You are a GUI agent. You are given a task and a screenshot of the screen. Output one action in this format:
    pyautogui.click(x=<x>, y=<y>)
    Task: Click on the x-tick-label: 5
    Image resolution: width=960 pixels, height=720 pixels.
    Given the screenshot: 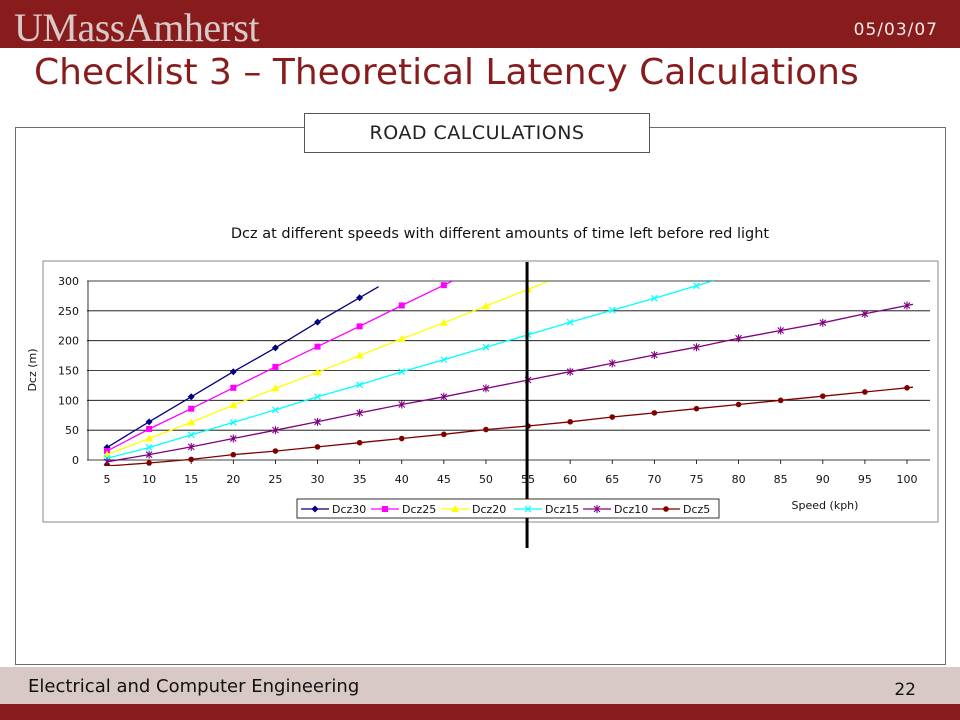 What is the action you would take?
    pyautogui.click(x=107, y=479)
    